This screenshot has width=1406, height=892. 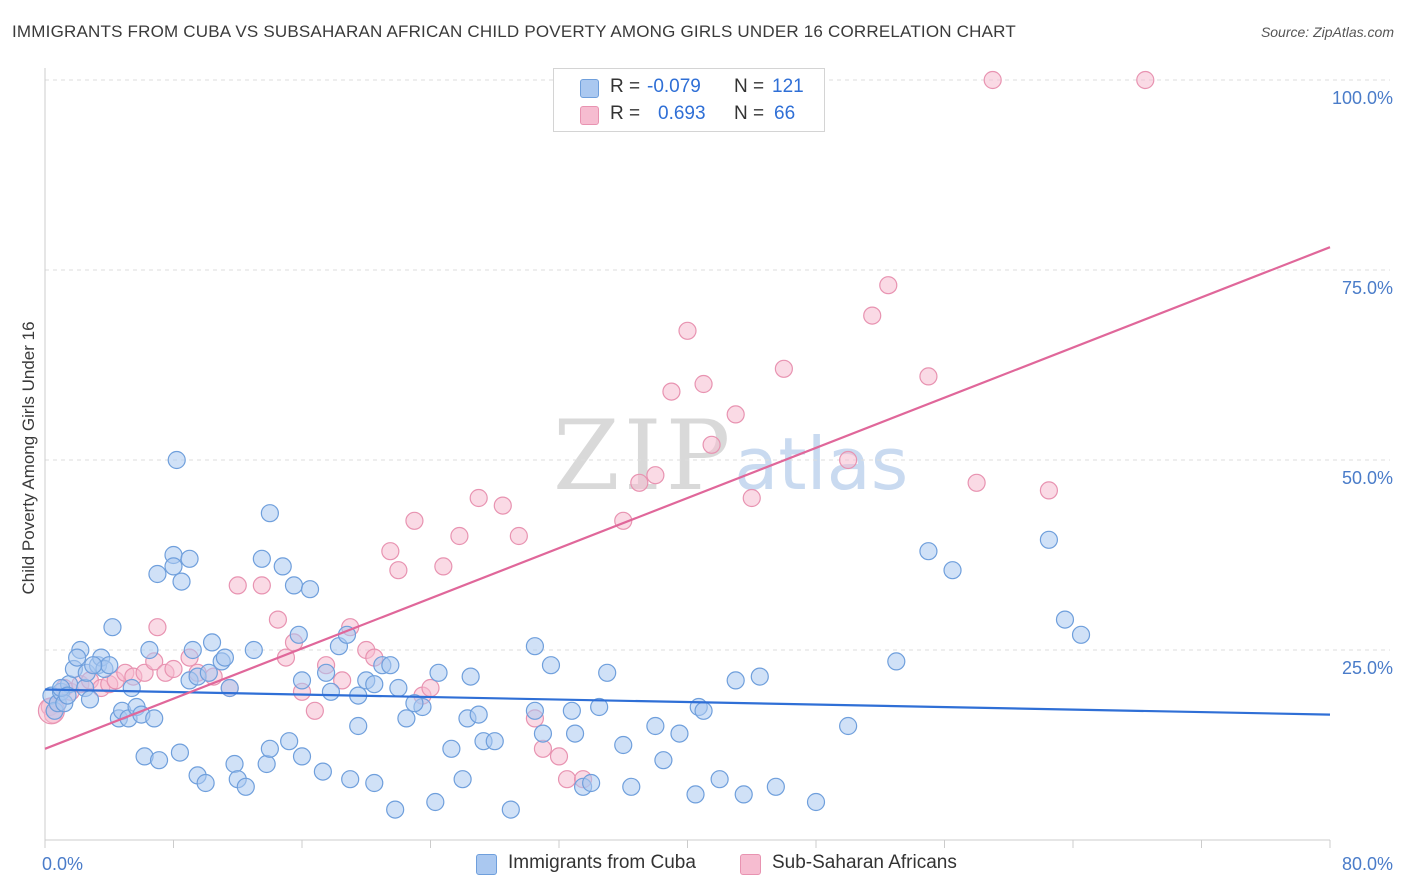 I want to click on y-tick-label: 50.0%, so click(x=1367, y=478).